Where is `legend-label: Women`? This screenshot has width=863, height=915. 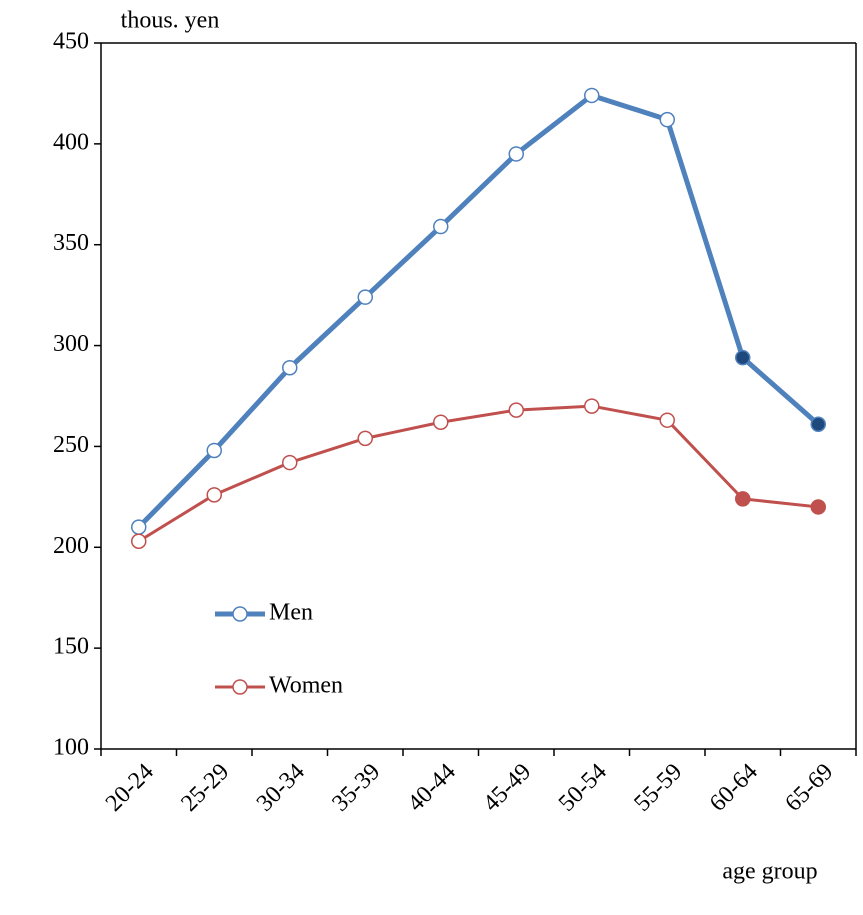 legend-label: Women is located at coordinates (306, 686).